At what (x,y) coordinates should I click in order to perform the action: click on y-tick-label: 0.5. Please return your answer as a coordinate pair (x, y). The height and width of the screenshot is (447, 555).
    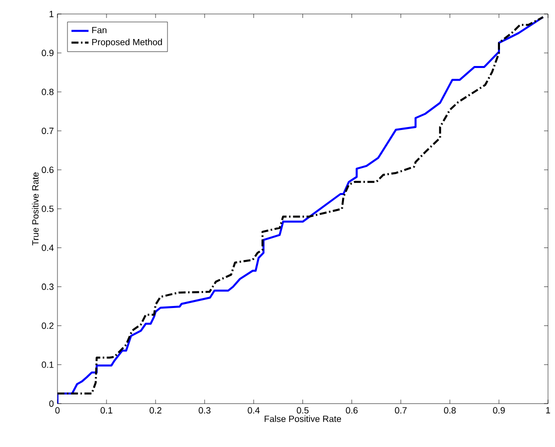
    Looking at the image, I should click on (48, 209).